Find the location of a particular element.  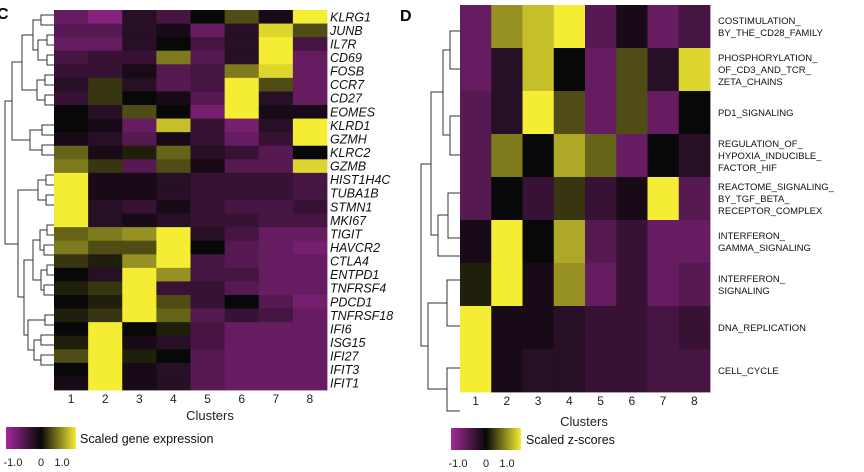

gene-label: CTLA4 is located at coordinates (349, 262).